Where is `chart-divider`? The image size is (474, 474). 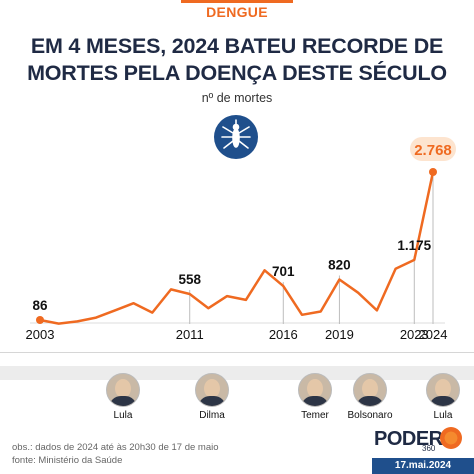
chart-divider is located at coordinates (237, 352).